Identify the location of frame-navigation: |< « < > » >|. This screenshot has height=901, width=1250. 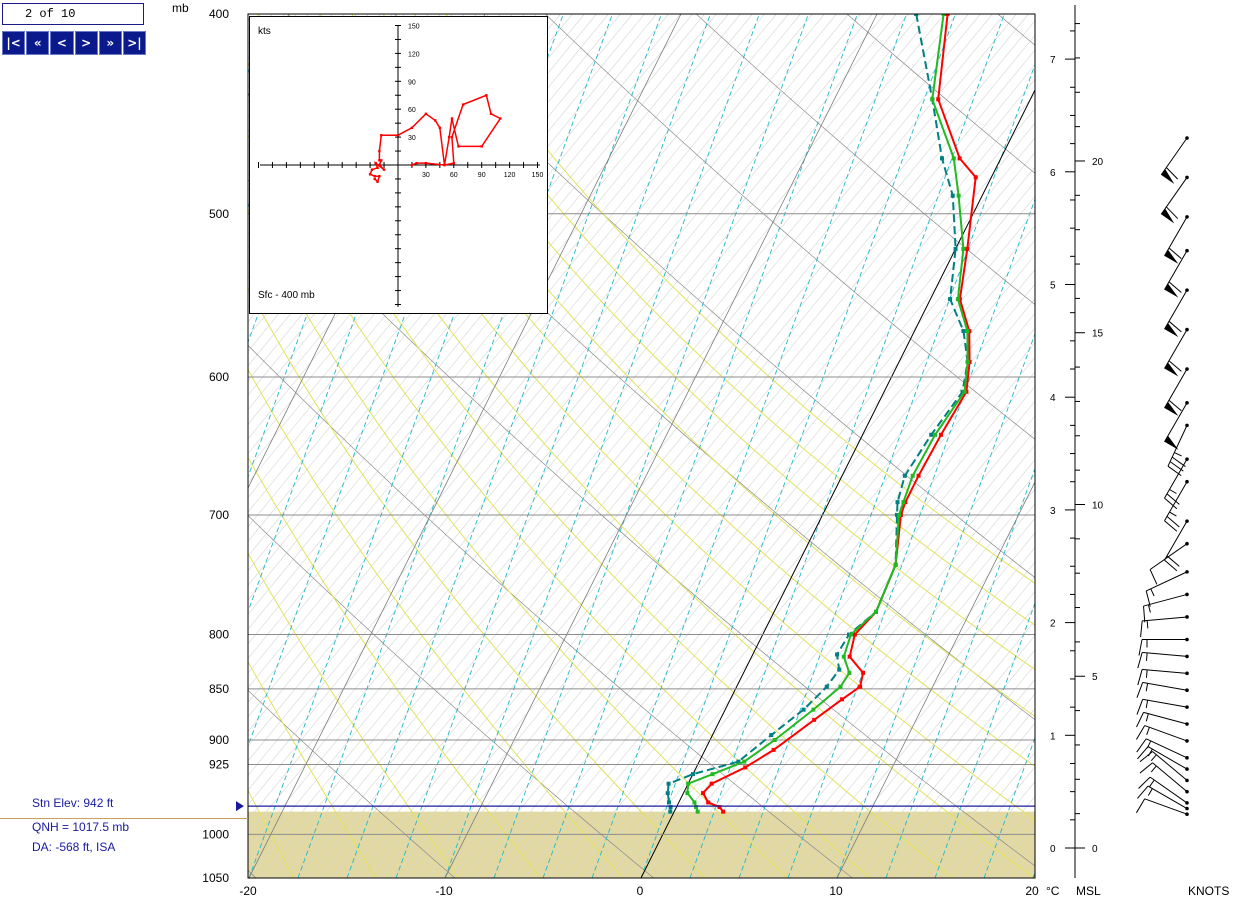
(74, 43).